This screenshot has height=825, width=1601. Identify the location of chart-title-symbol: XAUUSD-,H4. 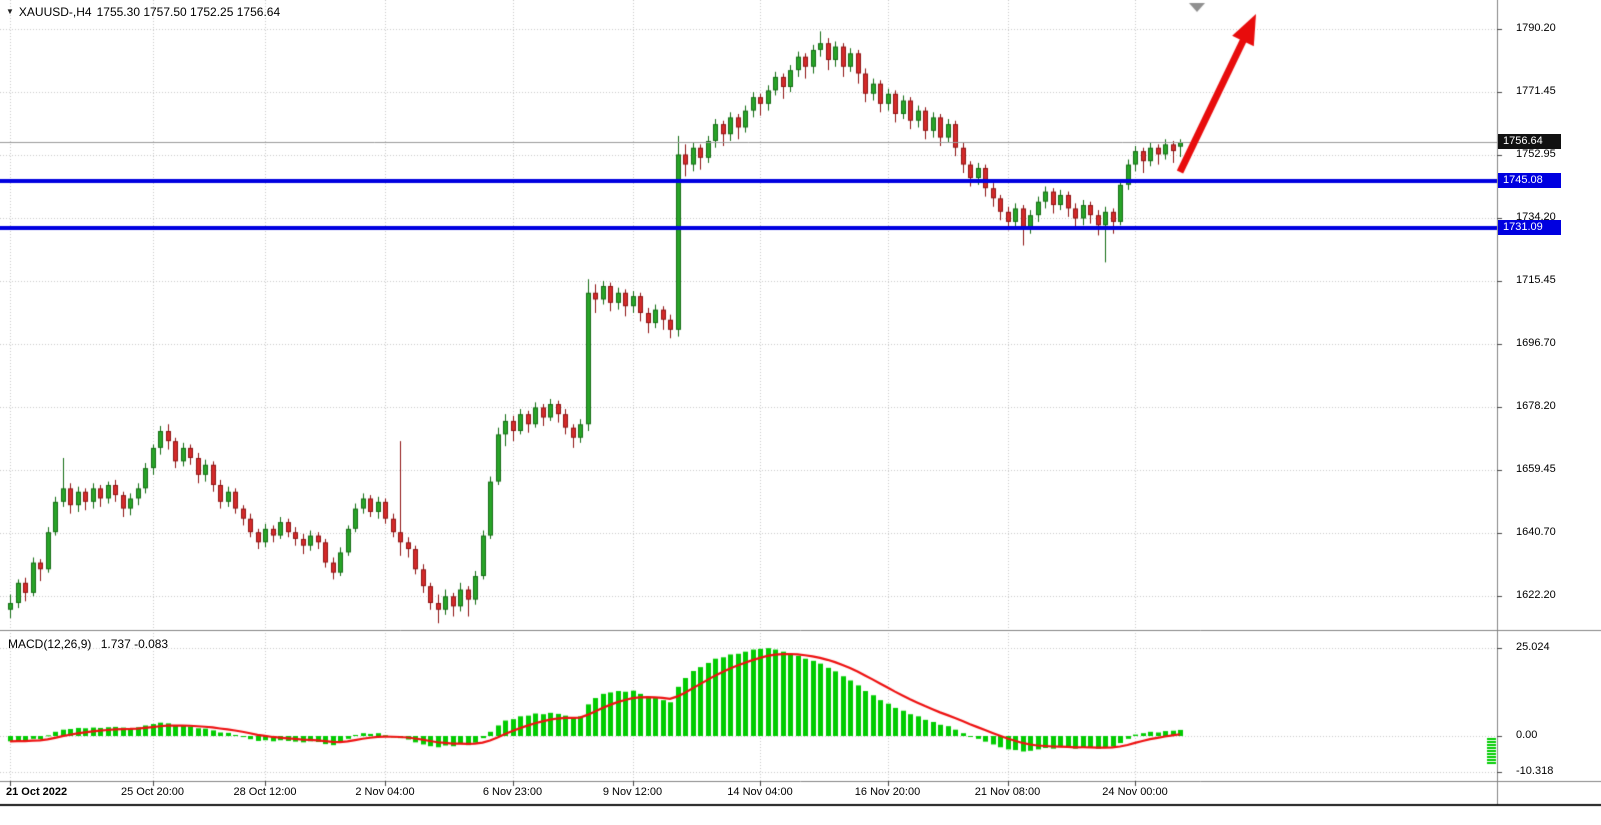
(55, 12).